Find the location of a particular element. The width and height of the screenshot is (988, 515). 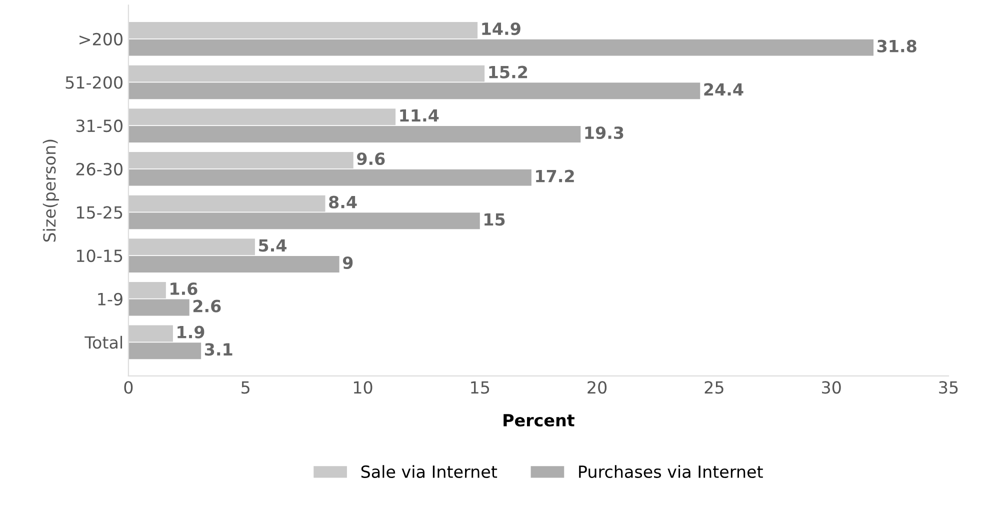

x-tick-label: 35 is located at coordinates (948, 387).